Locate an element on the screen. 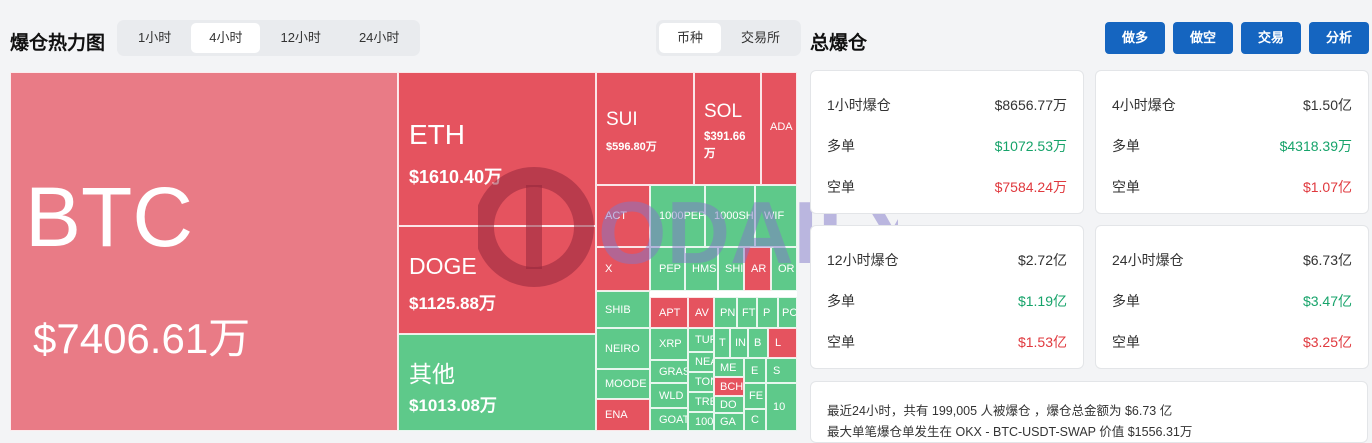 The image size is (1372, 443). long-value: $4318.39万 is located at coordinates (1315, 146).